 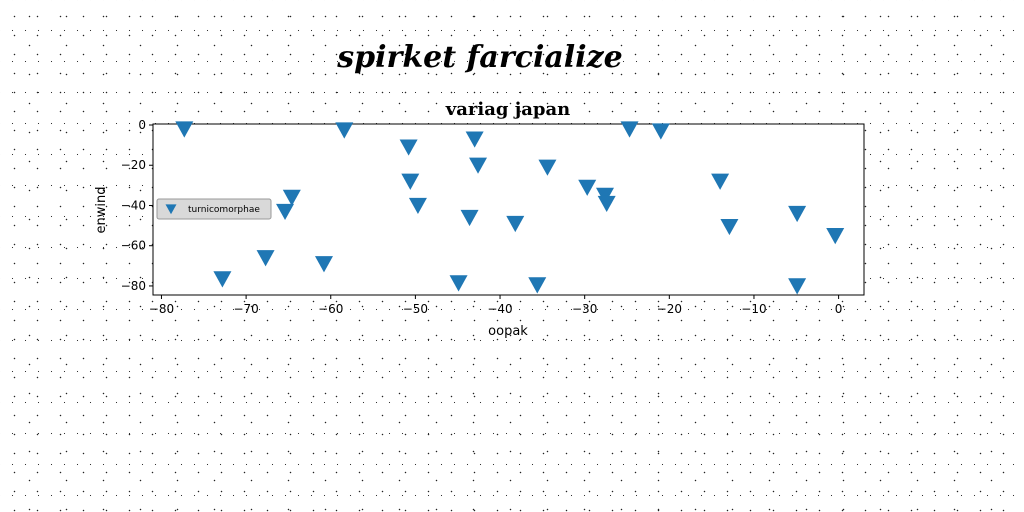 What do you see at coordinates (753, 309) in the screenshot?
I see `x-tick-label: −10` at bounding box center [753, 309].